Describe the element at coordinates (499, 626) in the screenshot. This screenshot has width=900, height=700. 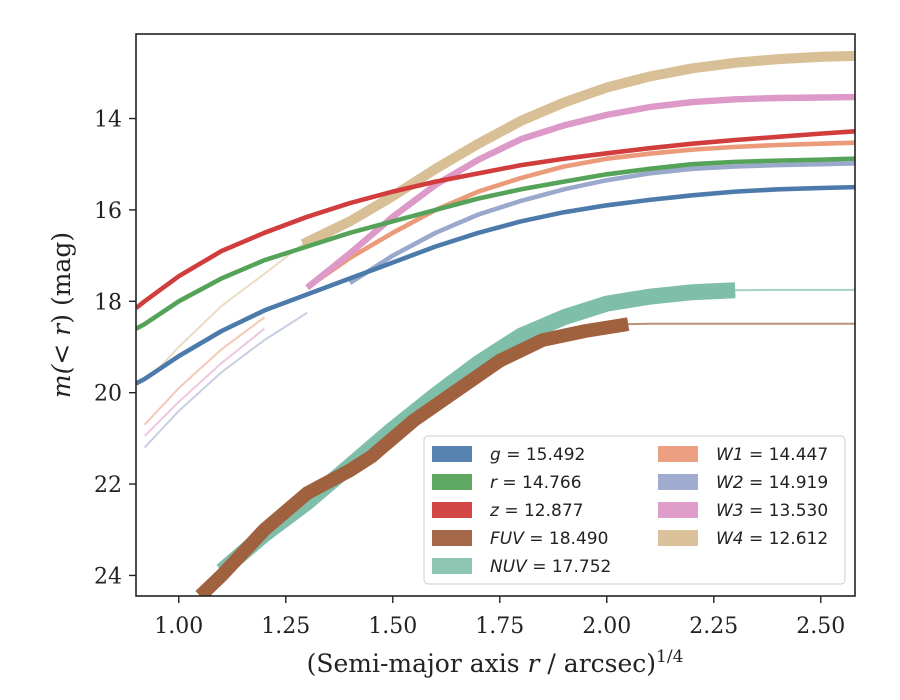
I see `x-tick-label: 1.75` at that location.